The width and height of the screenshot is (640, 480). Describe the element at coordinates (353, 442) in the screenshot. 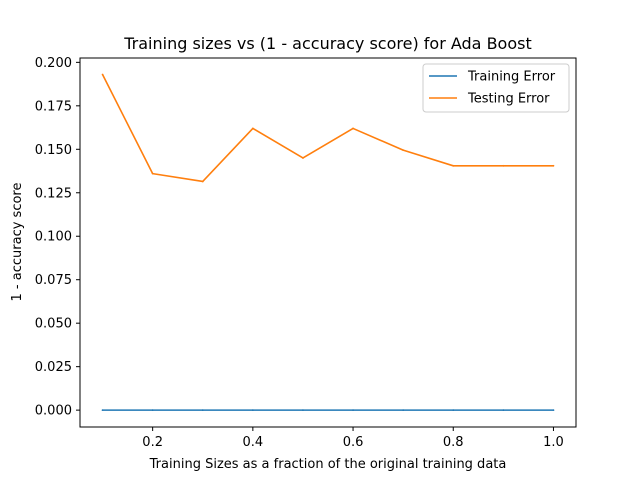

I see `x-tick-label: 0.6` at that location.